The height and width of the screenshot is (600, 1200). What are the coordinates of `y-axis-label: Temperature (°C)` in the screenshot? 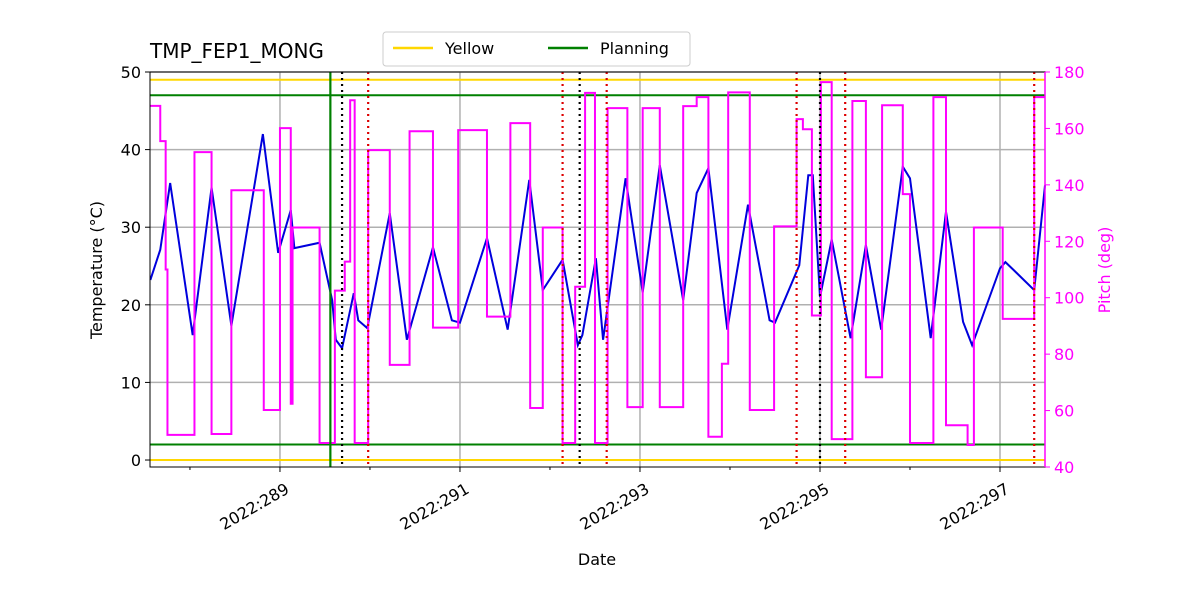 It's located at (96, 270).